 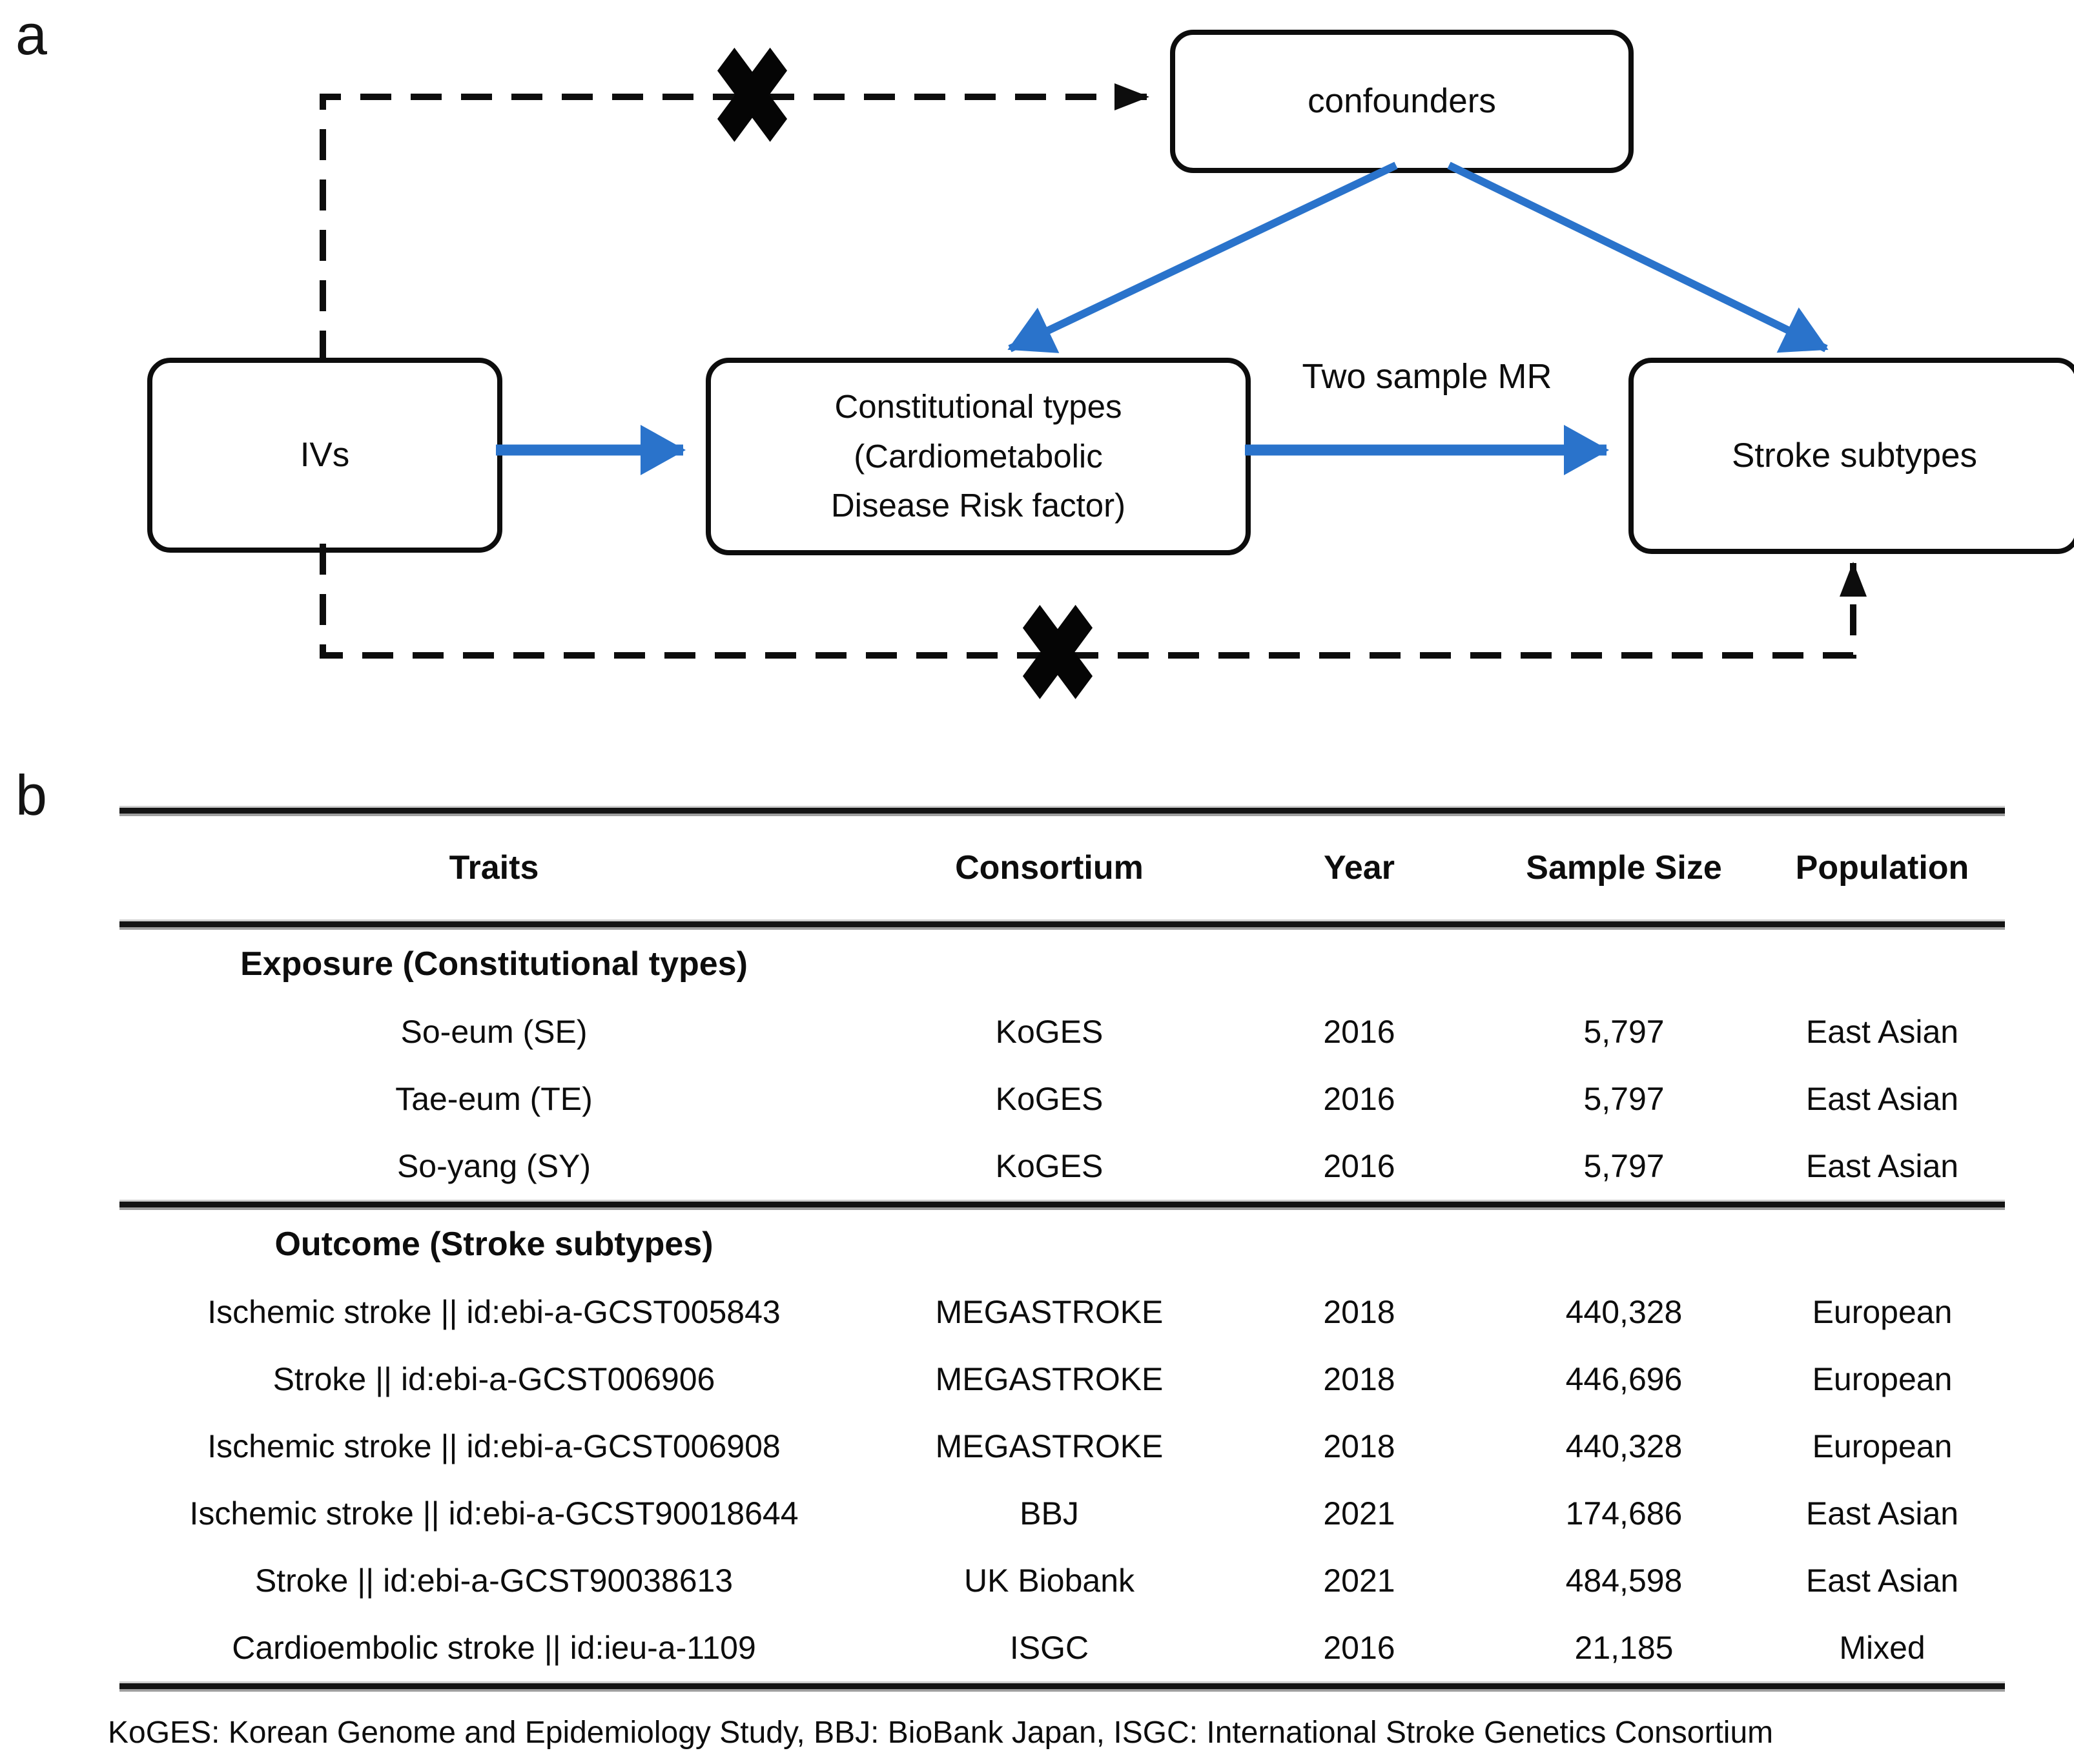 I want to click on header-consortium: Consortium, so click(x=1050, y=868).